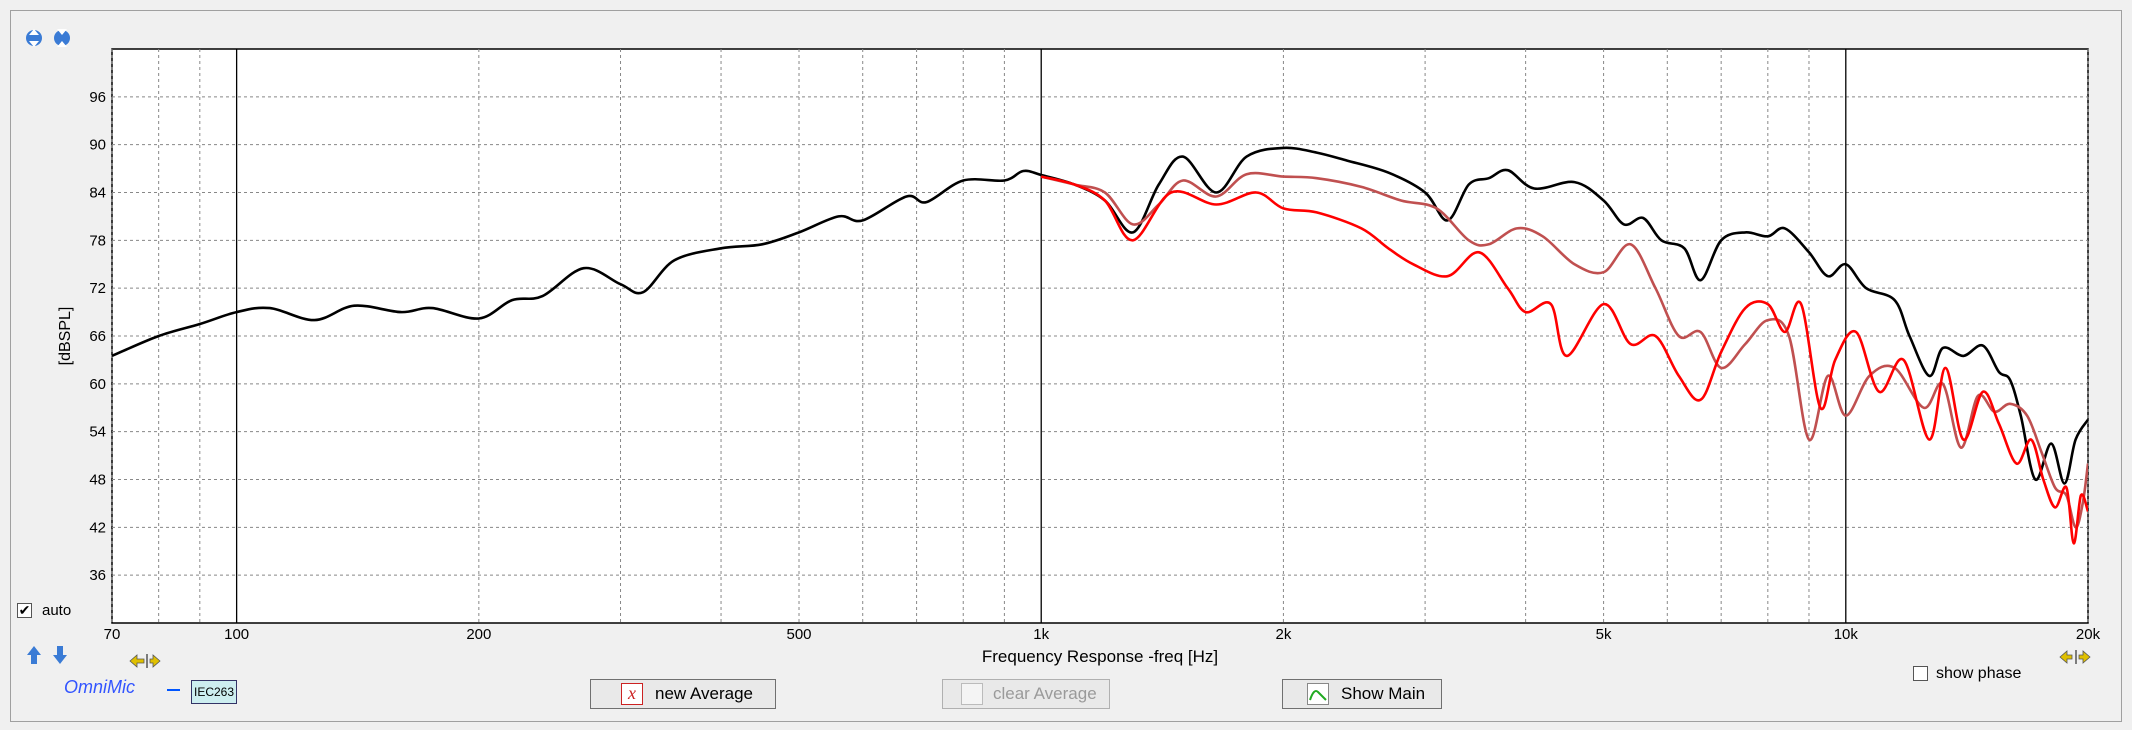  What do you see at coordinates (97, 527) in the screenshot?
I see `y-tick-label: 42` at bounding box center [97, 527].